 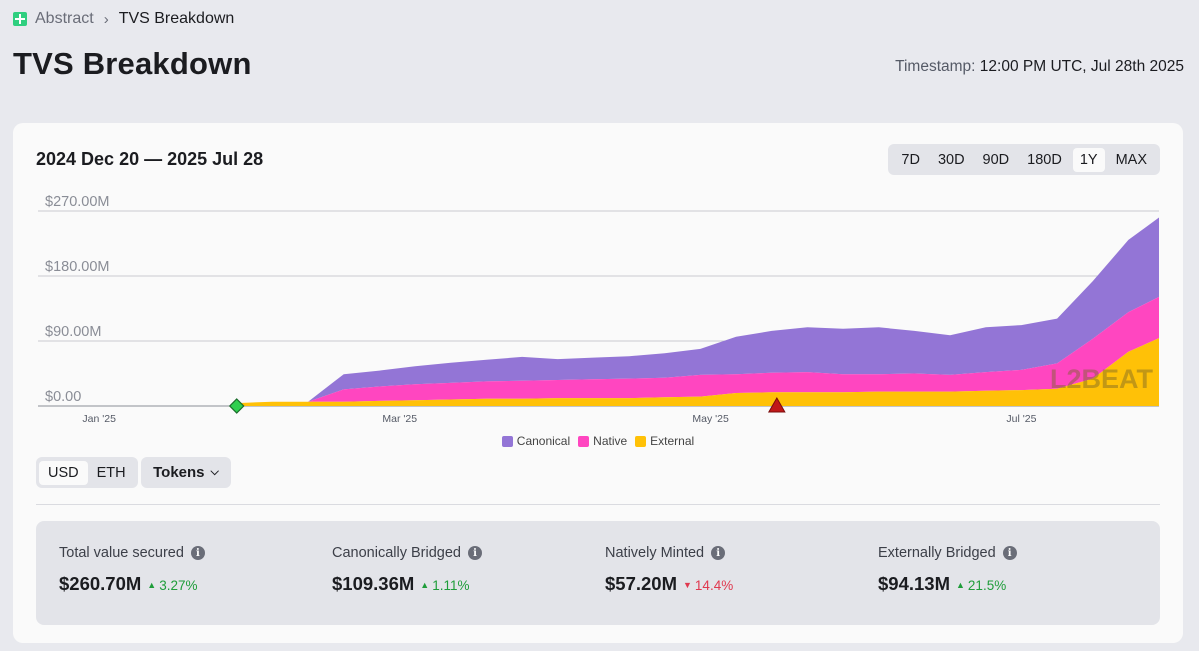 I want to click on stat-value: $260.70M, so click(x=100, y=583).